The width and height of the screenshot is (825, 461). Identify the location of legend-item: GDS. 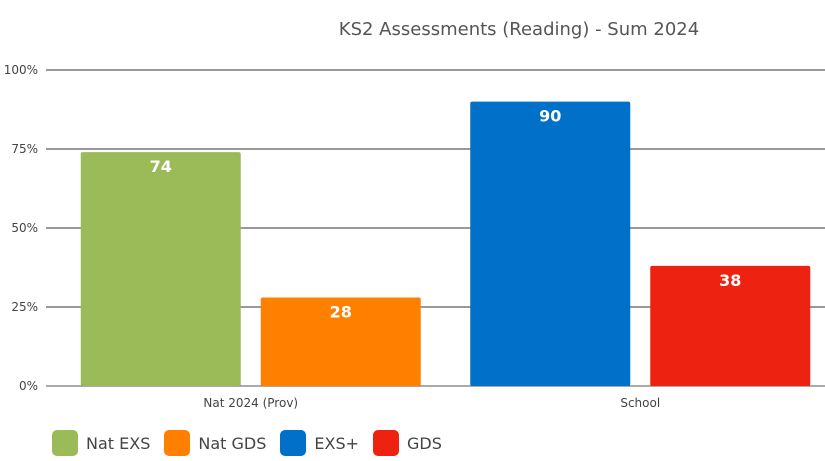
(407, 443).